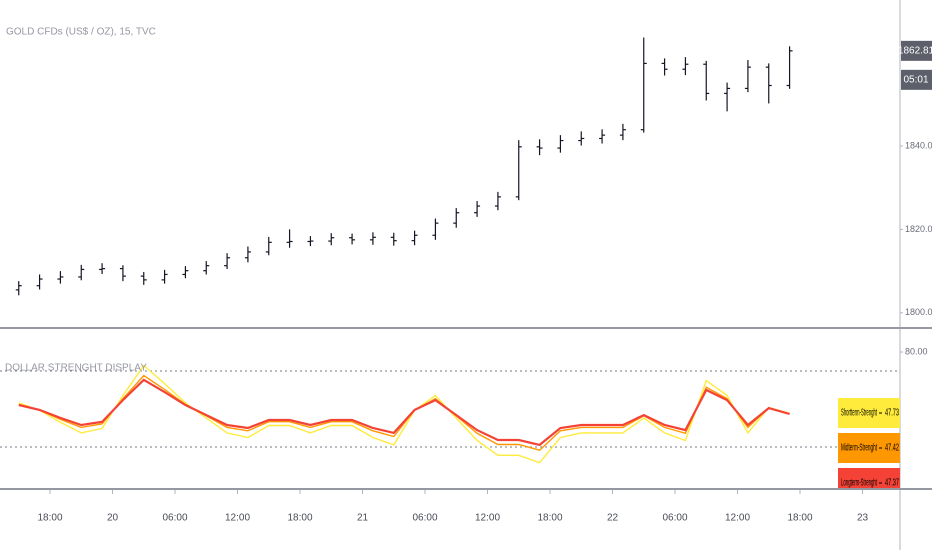 This screenshot has width=932, height=550. Describe the element at coordinates (613, 518) in the screenshot. I see `x-tick-label: 22` at that location.